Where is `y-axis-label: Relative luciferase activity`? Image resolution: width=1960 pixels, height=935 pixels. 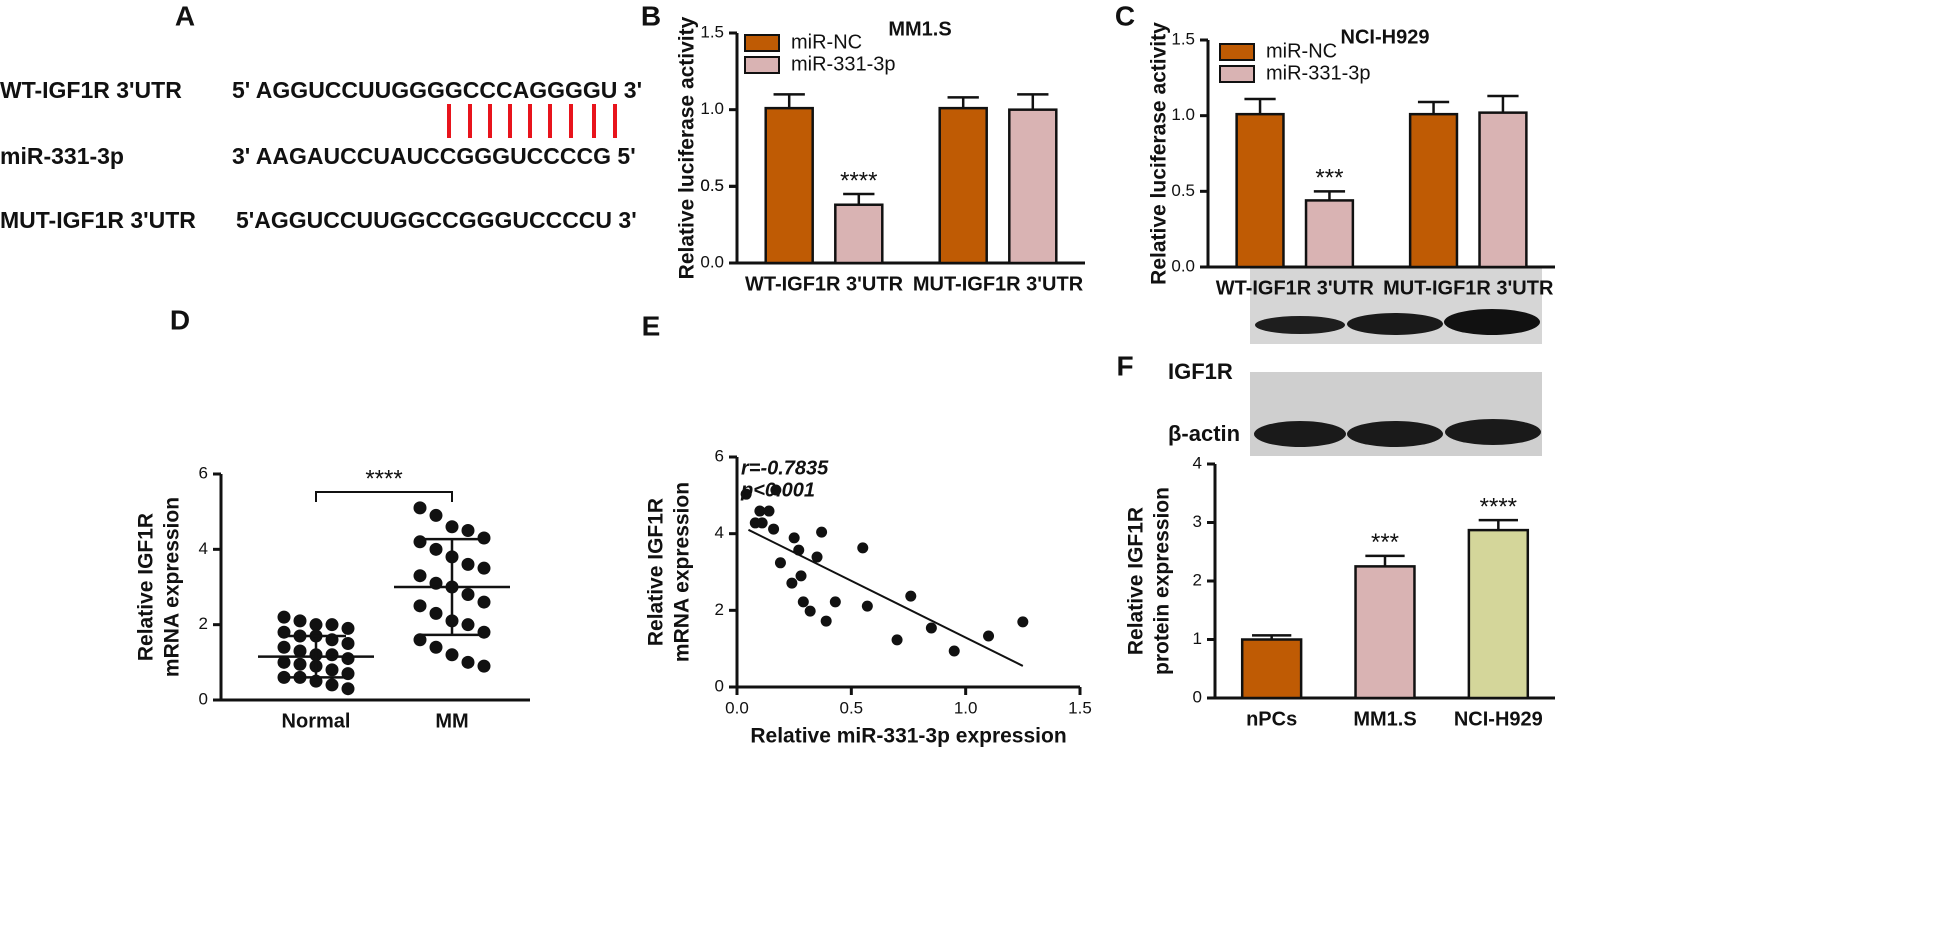
y-axis-label: Relative luciferase activity is located at coordinates (1159, 153).